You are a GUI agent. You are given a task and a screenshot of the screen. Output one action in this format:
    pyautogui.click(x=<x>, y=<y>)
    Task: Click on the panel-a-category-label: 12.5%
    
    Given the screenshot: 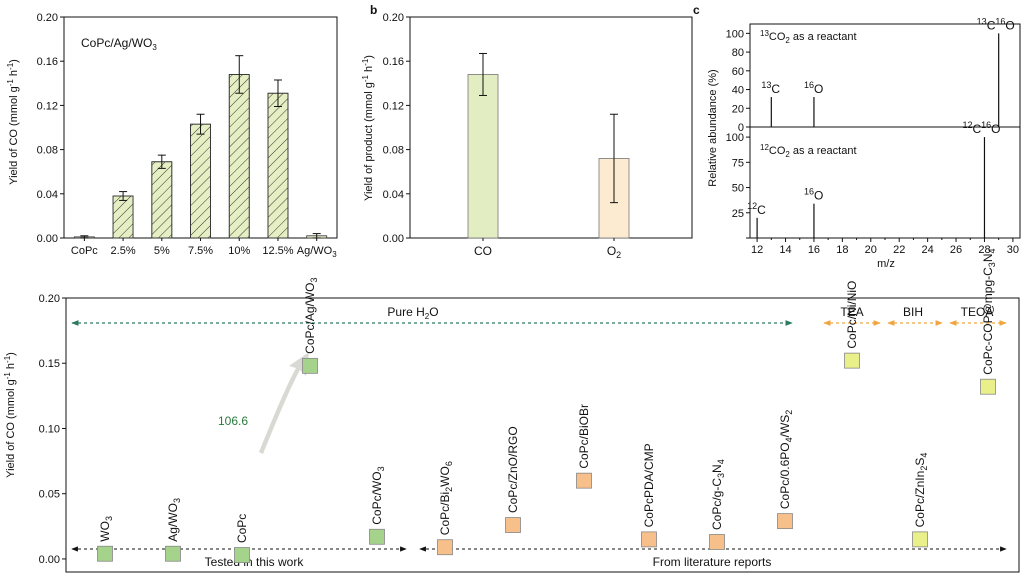 What is the action you would take?
    pyautogui.click(x=277, y=251)
    